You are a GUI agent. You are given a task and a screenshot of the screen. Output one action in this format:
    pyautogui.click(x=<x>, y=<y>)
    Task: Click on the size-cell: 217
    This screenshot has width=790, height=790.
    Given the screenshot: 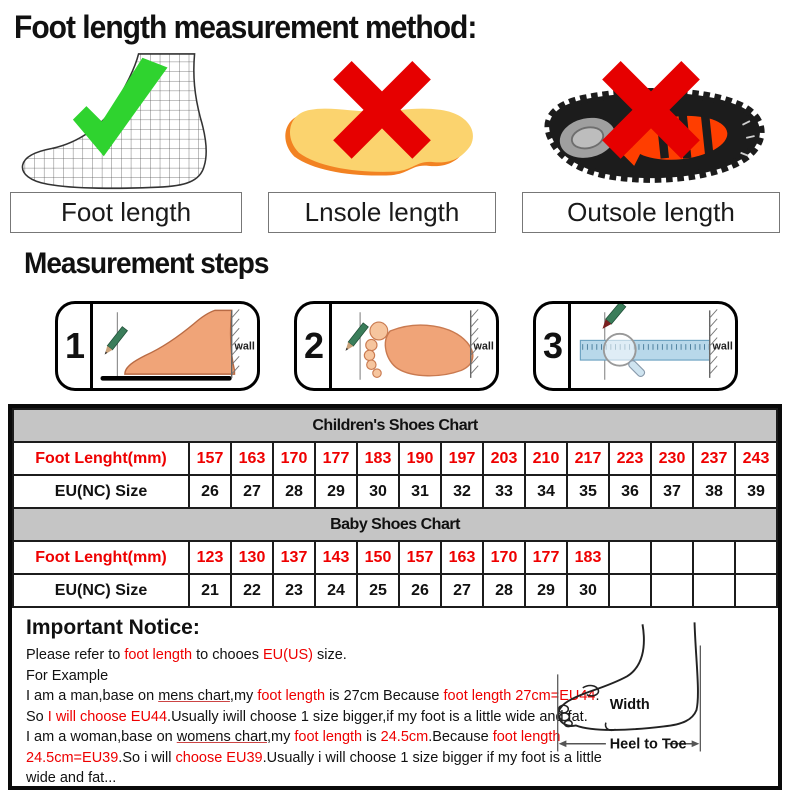 What is the action you would take?
    pyautogui.click(x=588, y=458)
    